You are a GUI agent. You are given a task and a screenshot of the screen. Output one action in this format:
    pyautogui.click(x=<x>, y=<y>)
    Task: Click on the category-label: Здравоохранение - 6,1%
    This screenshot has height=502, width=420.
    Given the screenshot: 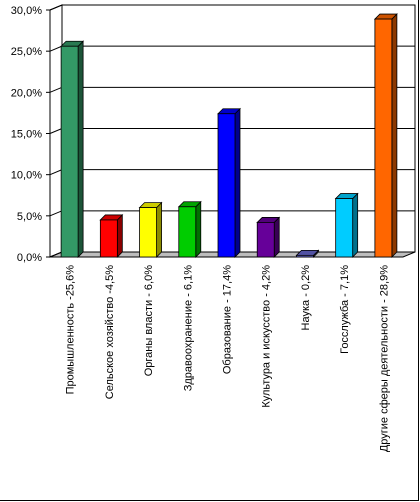 What is the action you would take?
    pyautogui.click(x=188, y=328)
    